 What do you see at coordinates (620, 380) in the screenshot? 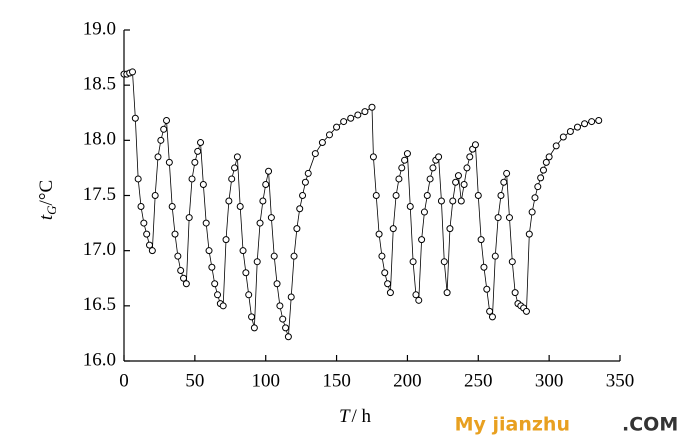
I see `x-tick-label: 350` at bounding box center [620, 380].